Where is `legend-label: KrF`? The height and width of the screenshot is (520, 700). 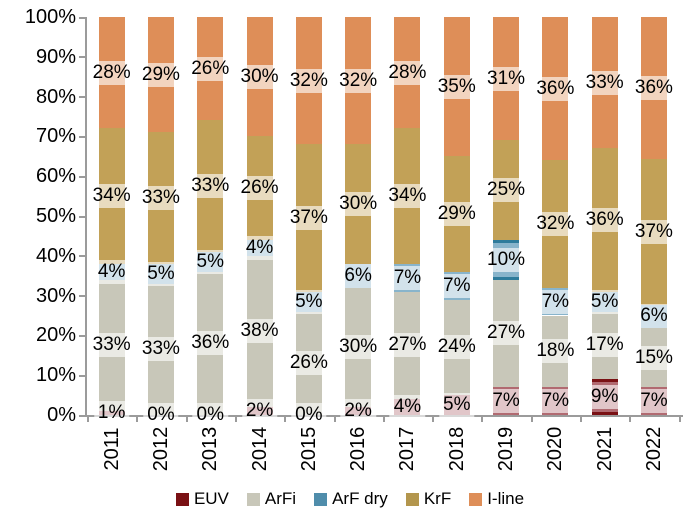
legend-label: KrF is located at coordinates (437, 498).